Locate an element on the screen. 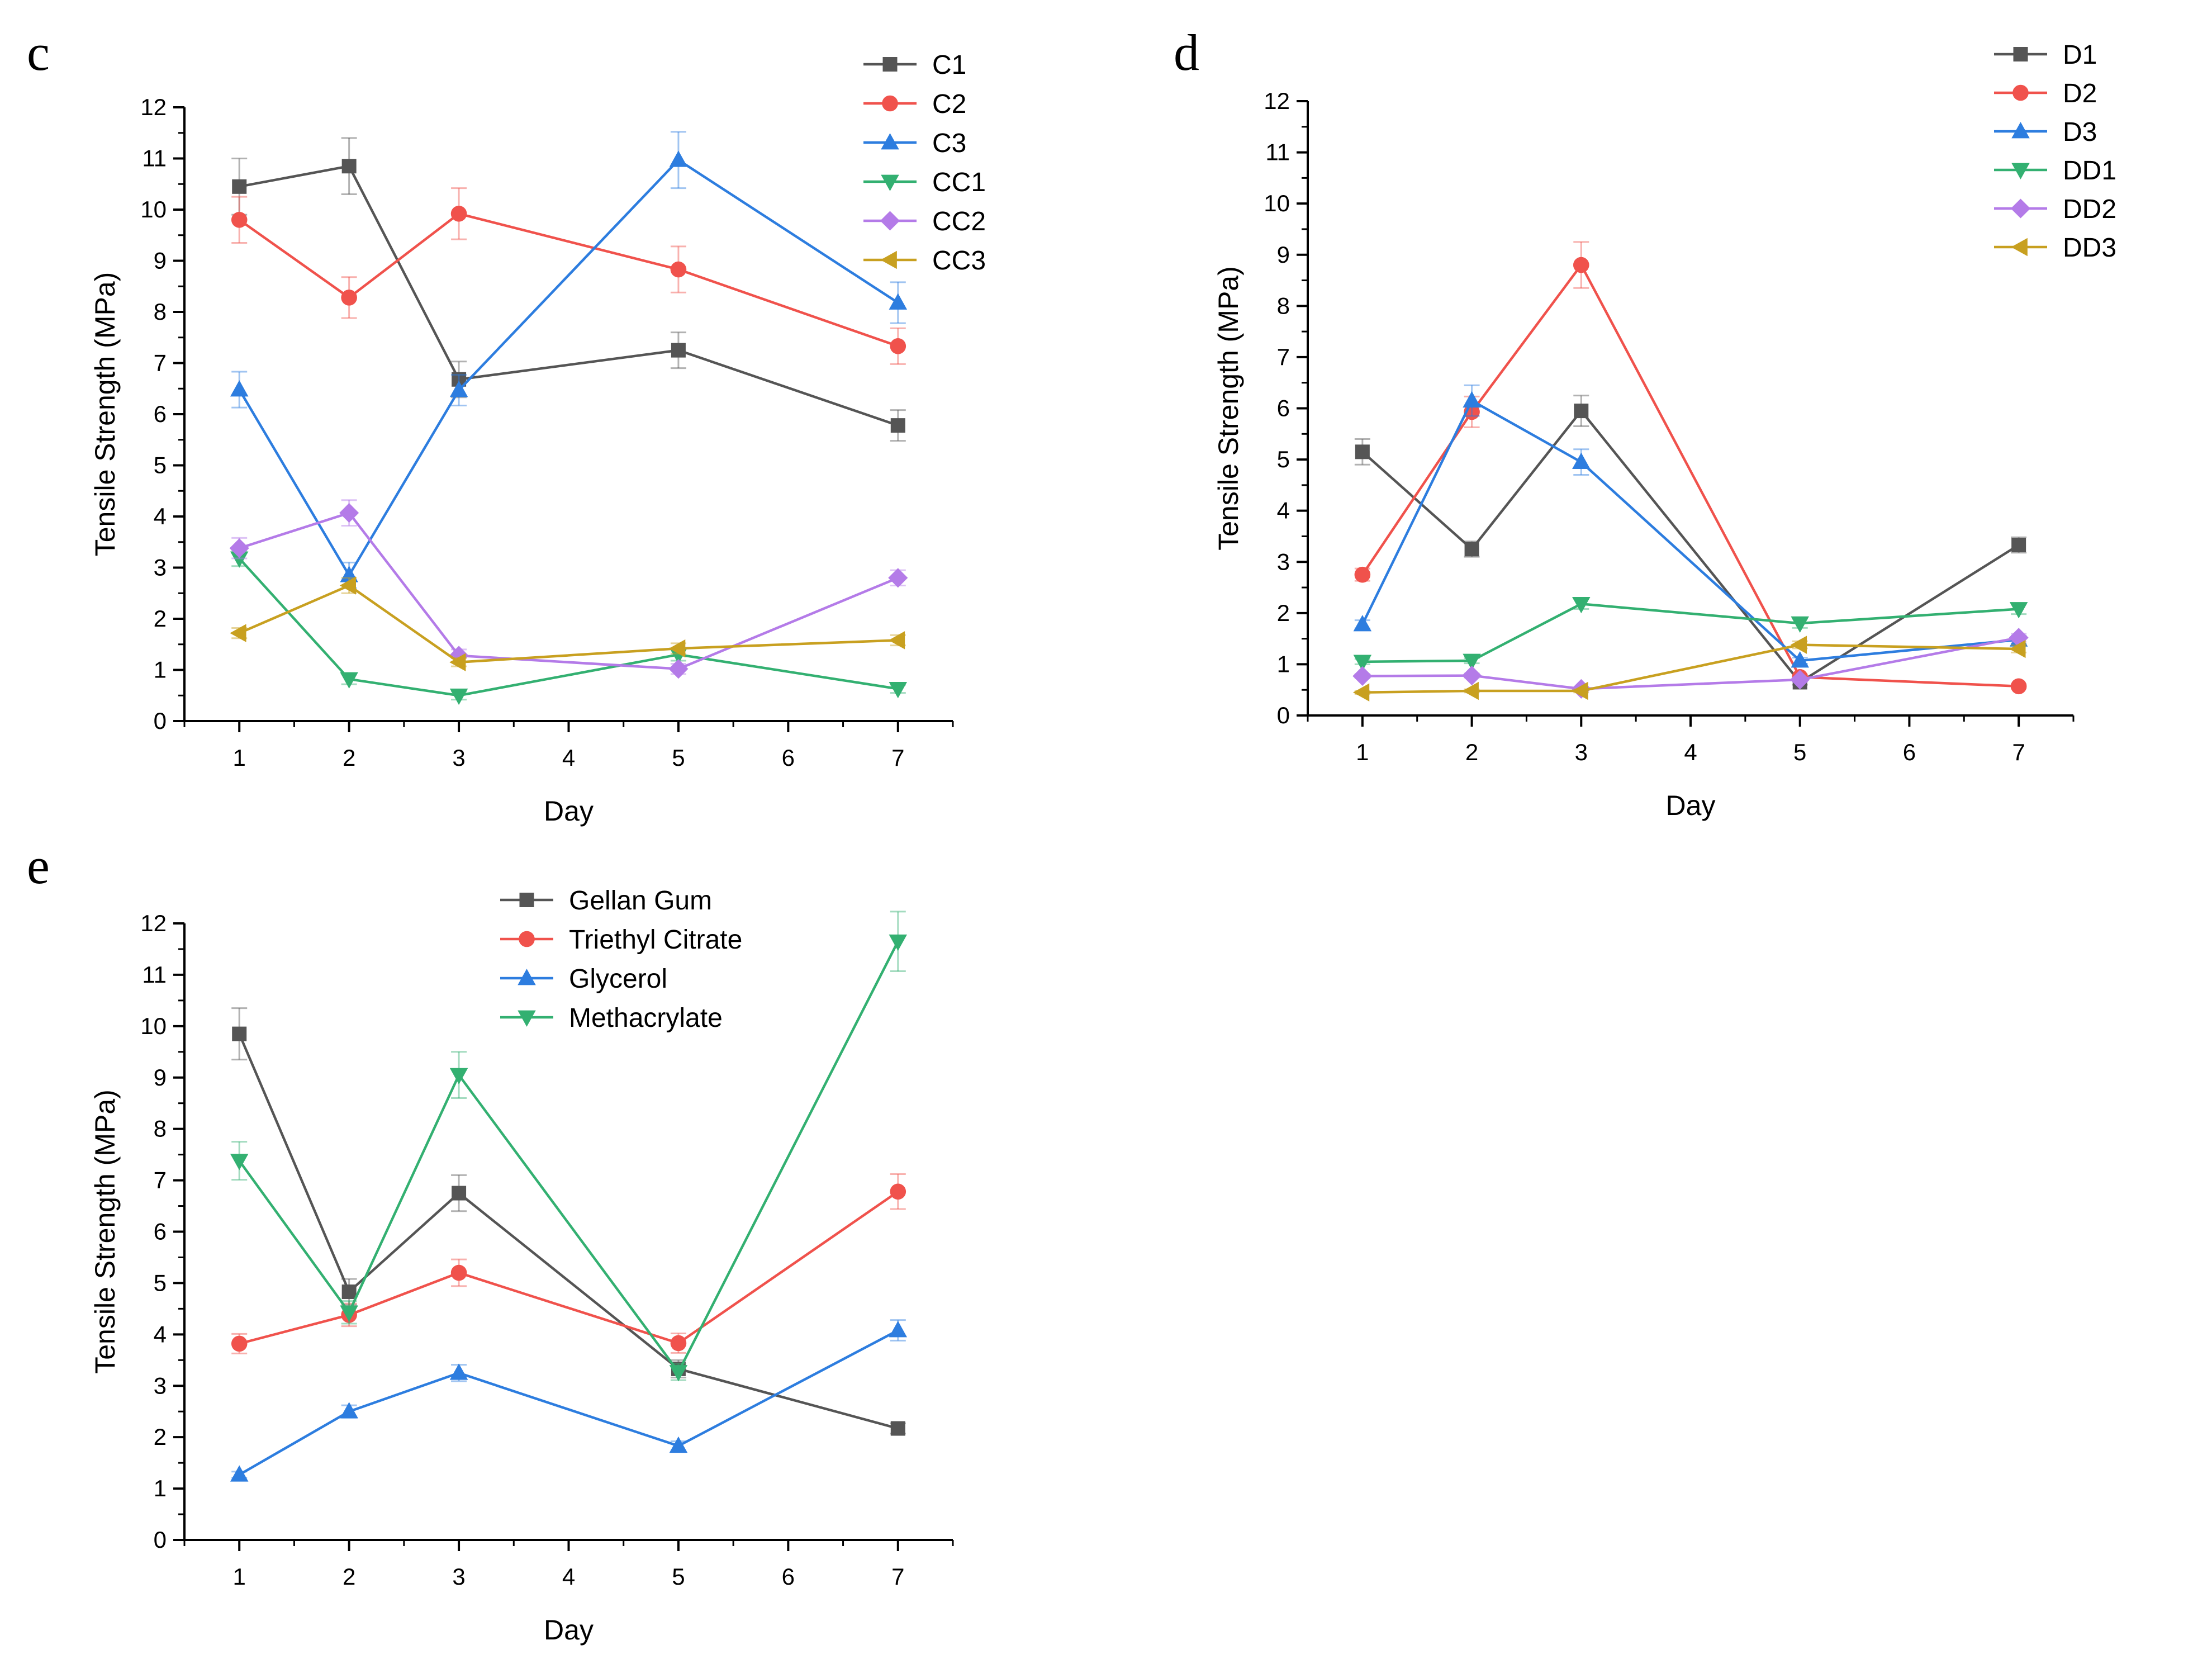 Image resolution: width=2212 pixels, height=1659 pixels. y-tick-label: 3 is located at coordinates (161, 567).